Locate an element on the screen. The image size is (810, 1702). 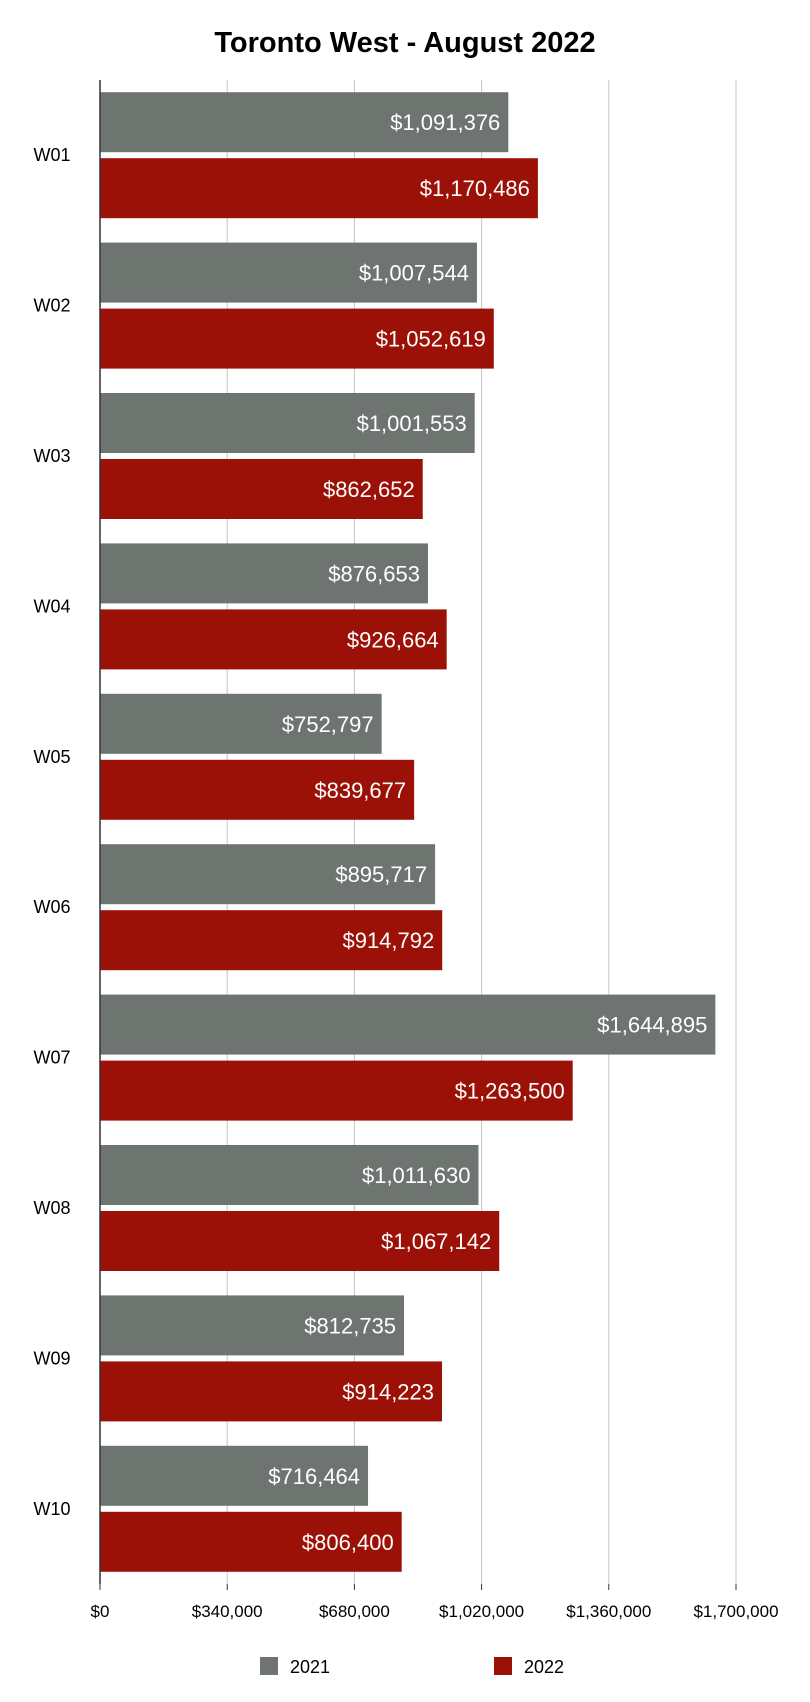
bar-value-label: $926,664 is located at coordinates (393, 639).